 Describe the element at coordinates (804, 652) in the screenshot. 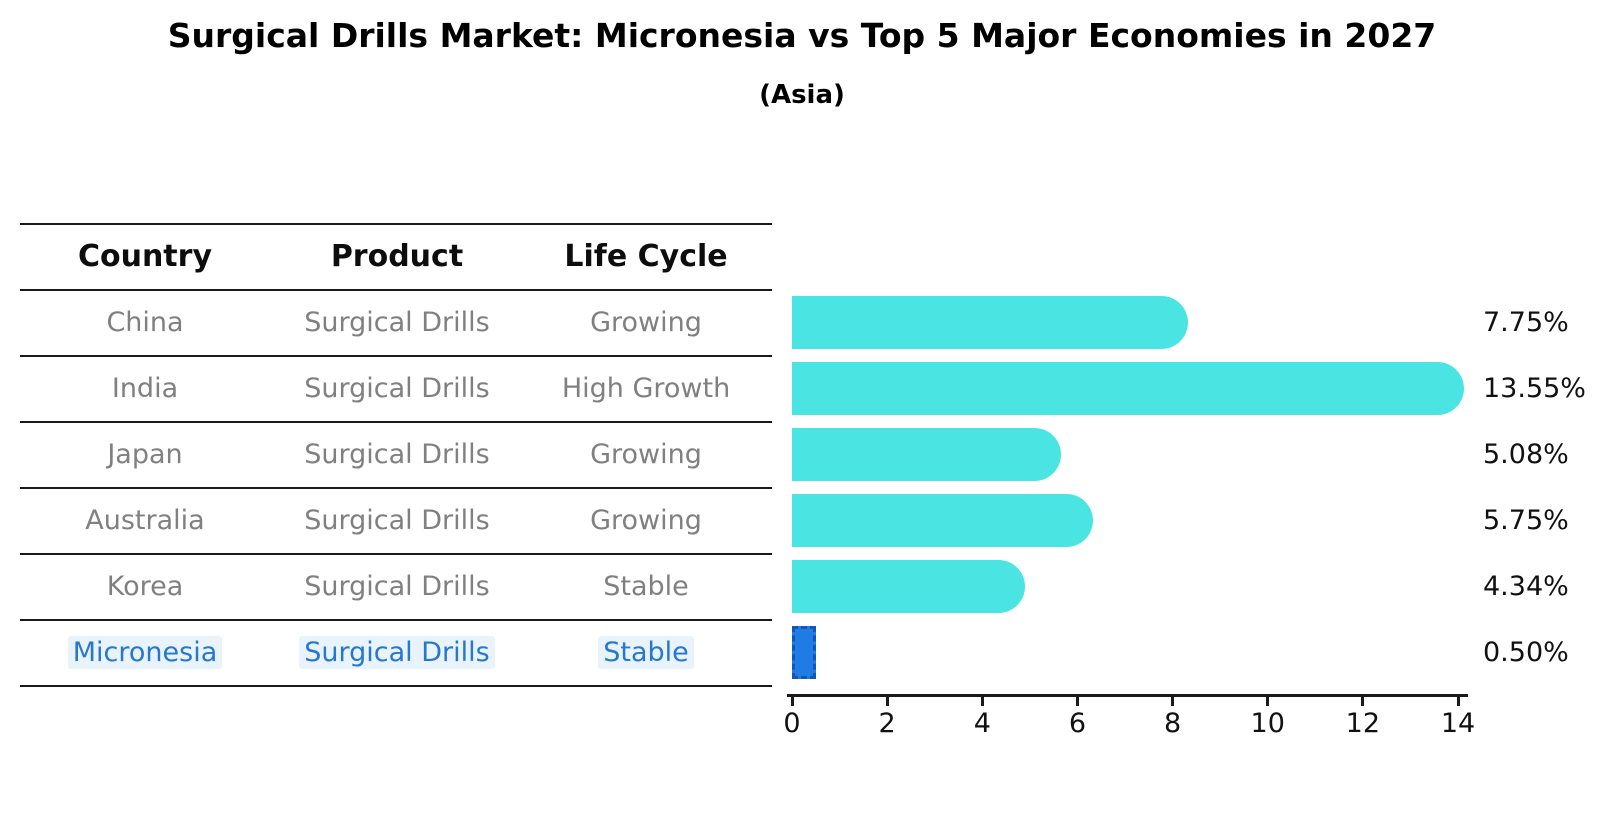

I see `bar-micronesia` at that location.